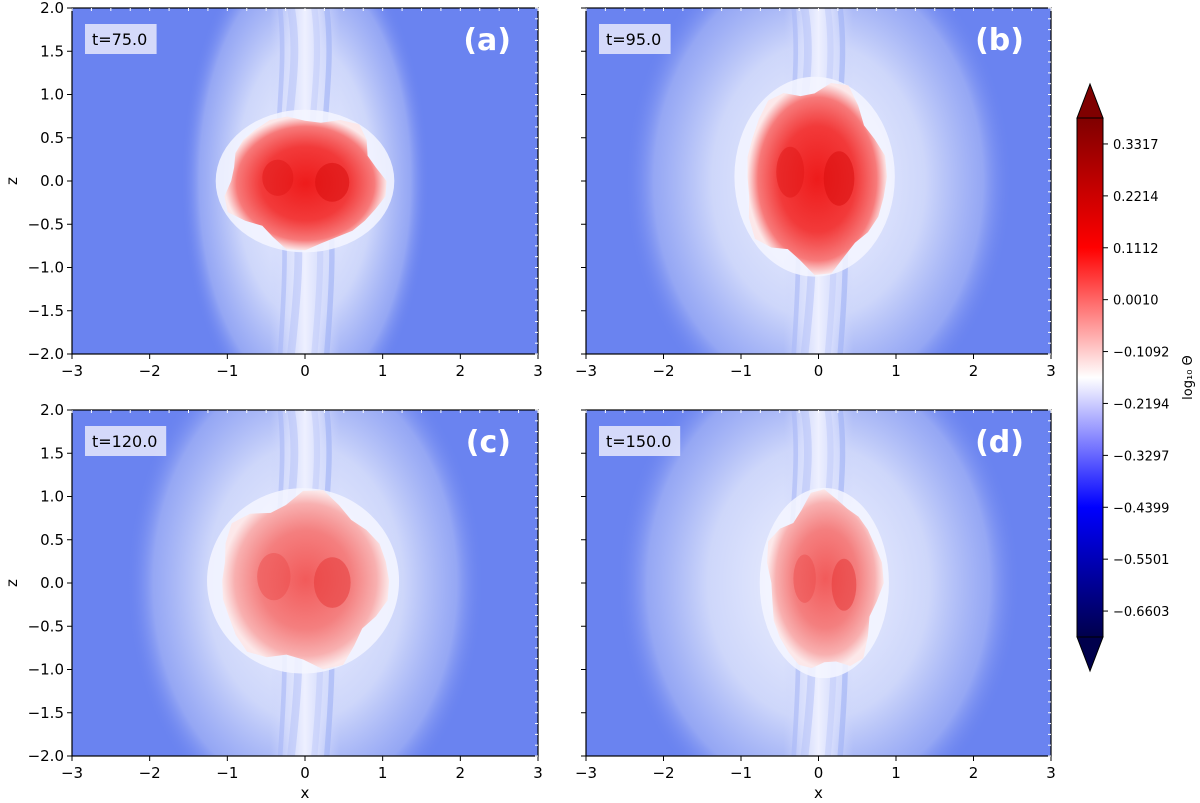  Describe the element at coordinates (1136, 197) in the screenshot. I see `colorbar-tick-label: 0.2214` at that location.